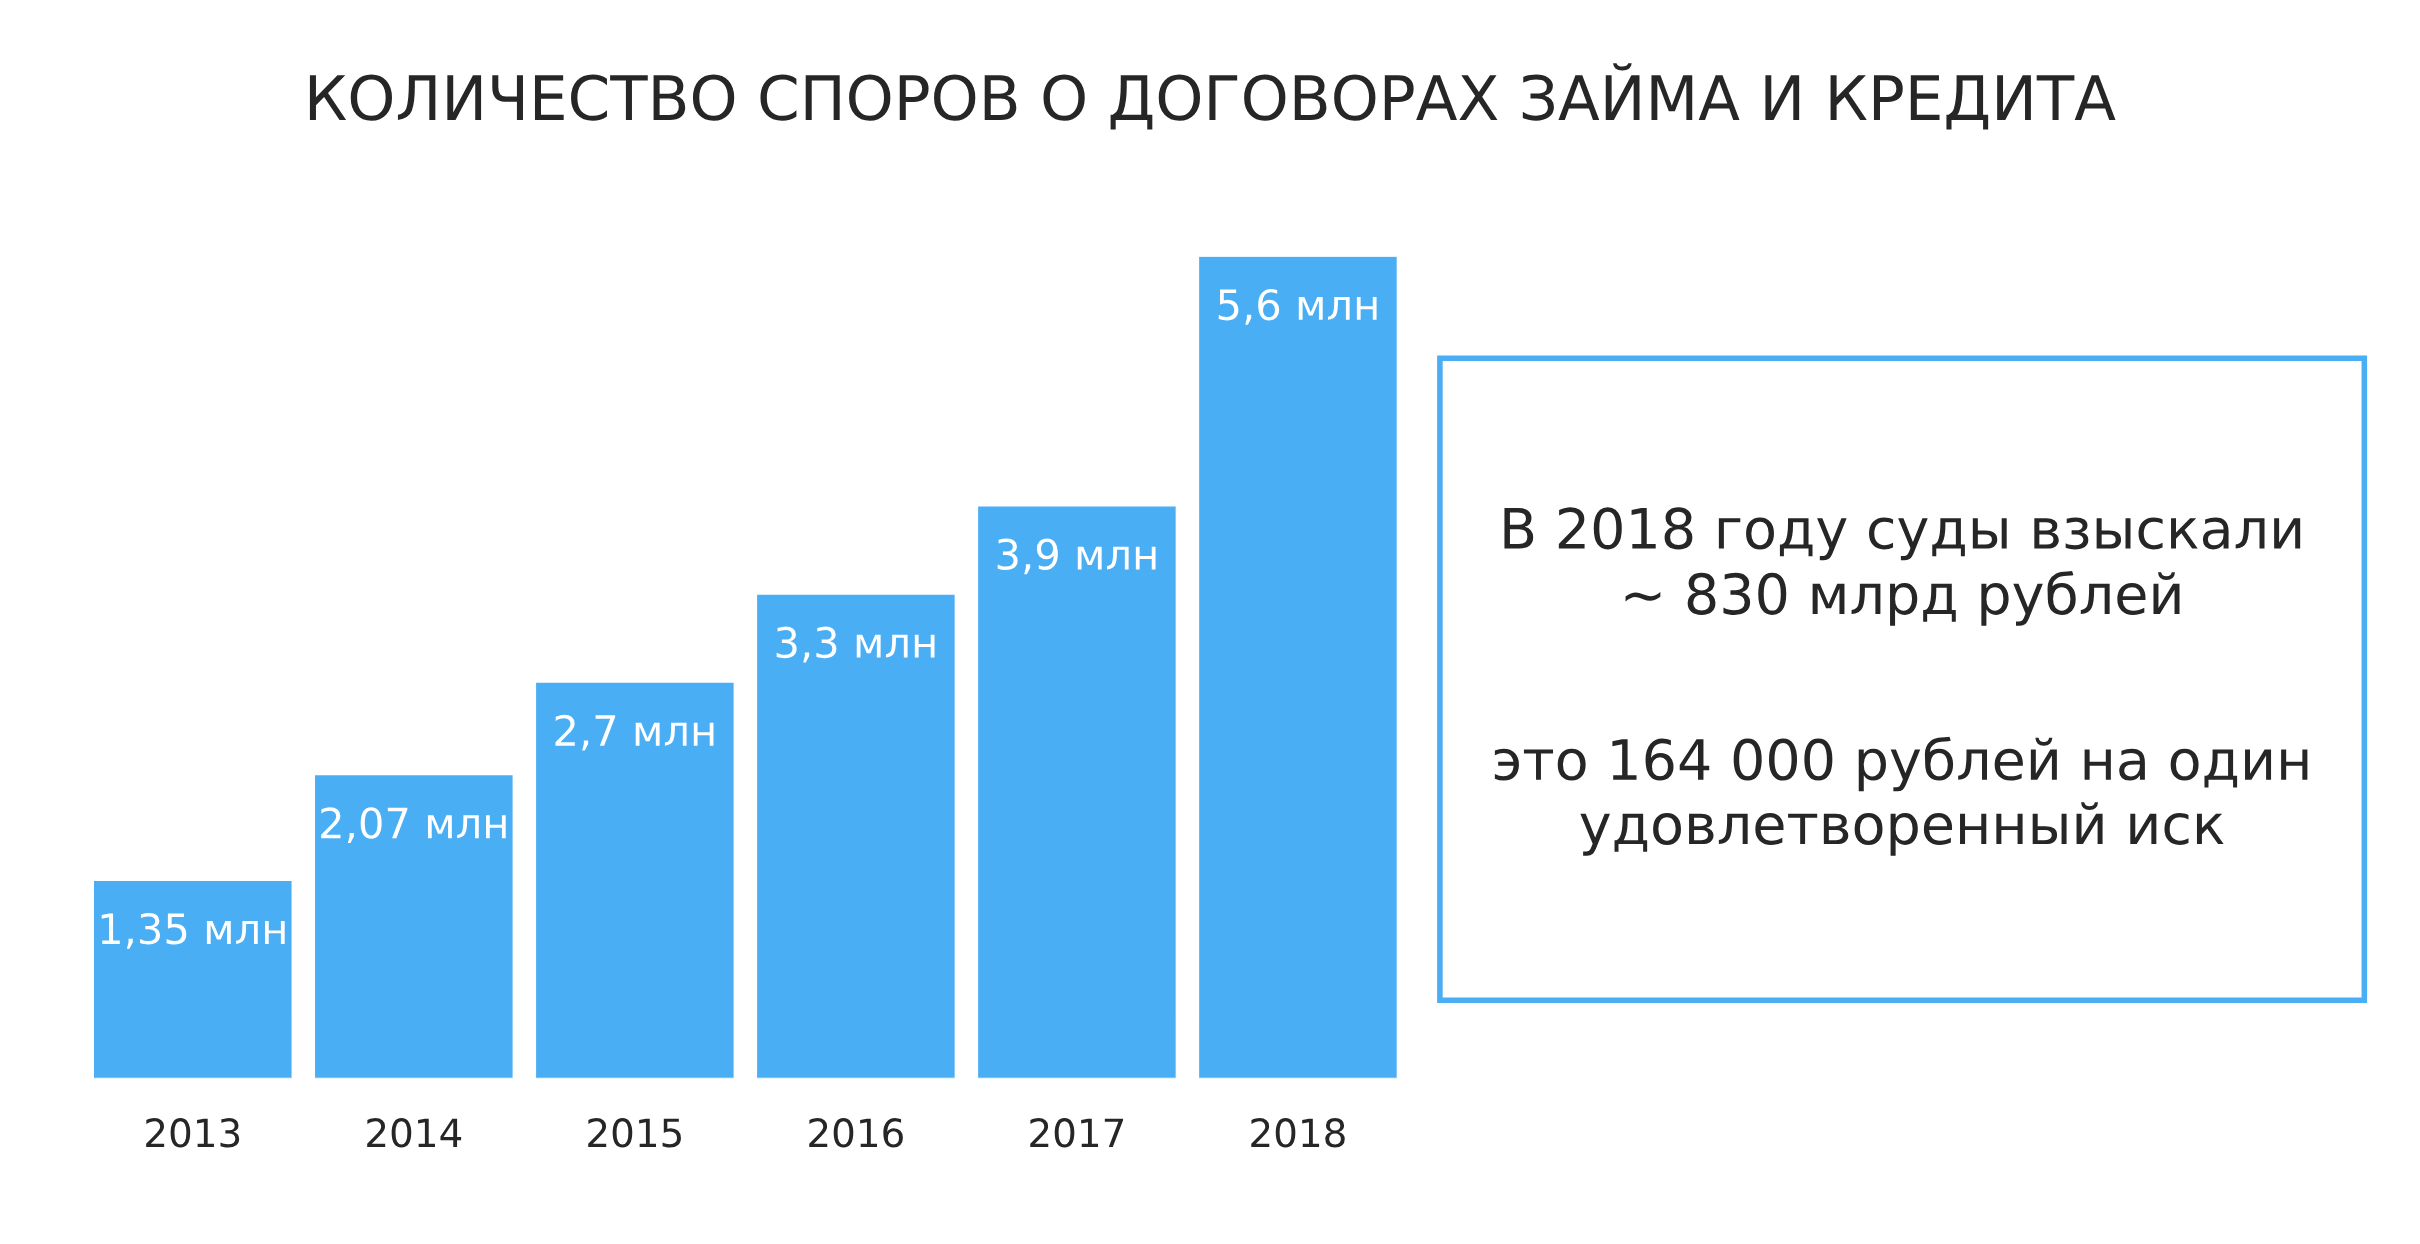 The image size is (2420, 1244). Describe the element at coordinates (1212, 96) in the screenshot. I see `chart-title: КОЛИЧЕСТВО СПОРОВ О ДОГОВОРАХ ЗАЙМА И КРЕДИТА` at that location.